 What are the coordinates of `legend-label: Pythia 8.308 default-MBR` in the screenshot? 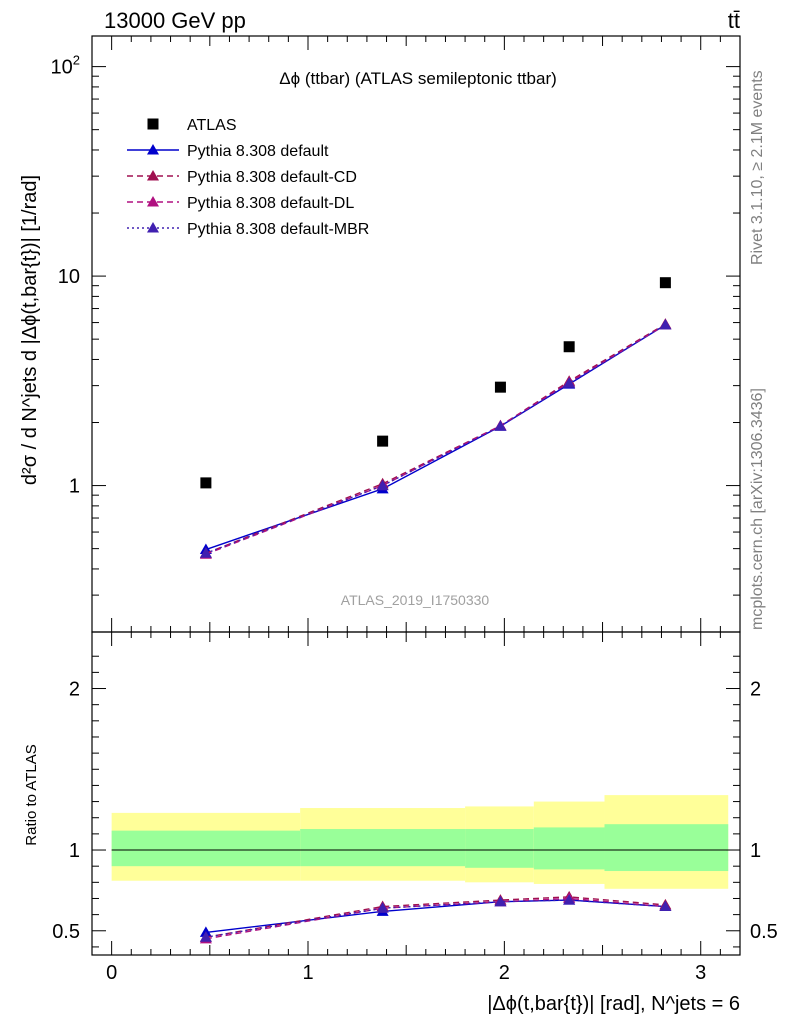 It's located at (278, 229).